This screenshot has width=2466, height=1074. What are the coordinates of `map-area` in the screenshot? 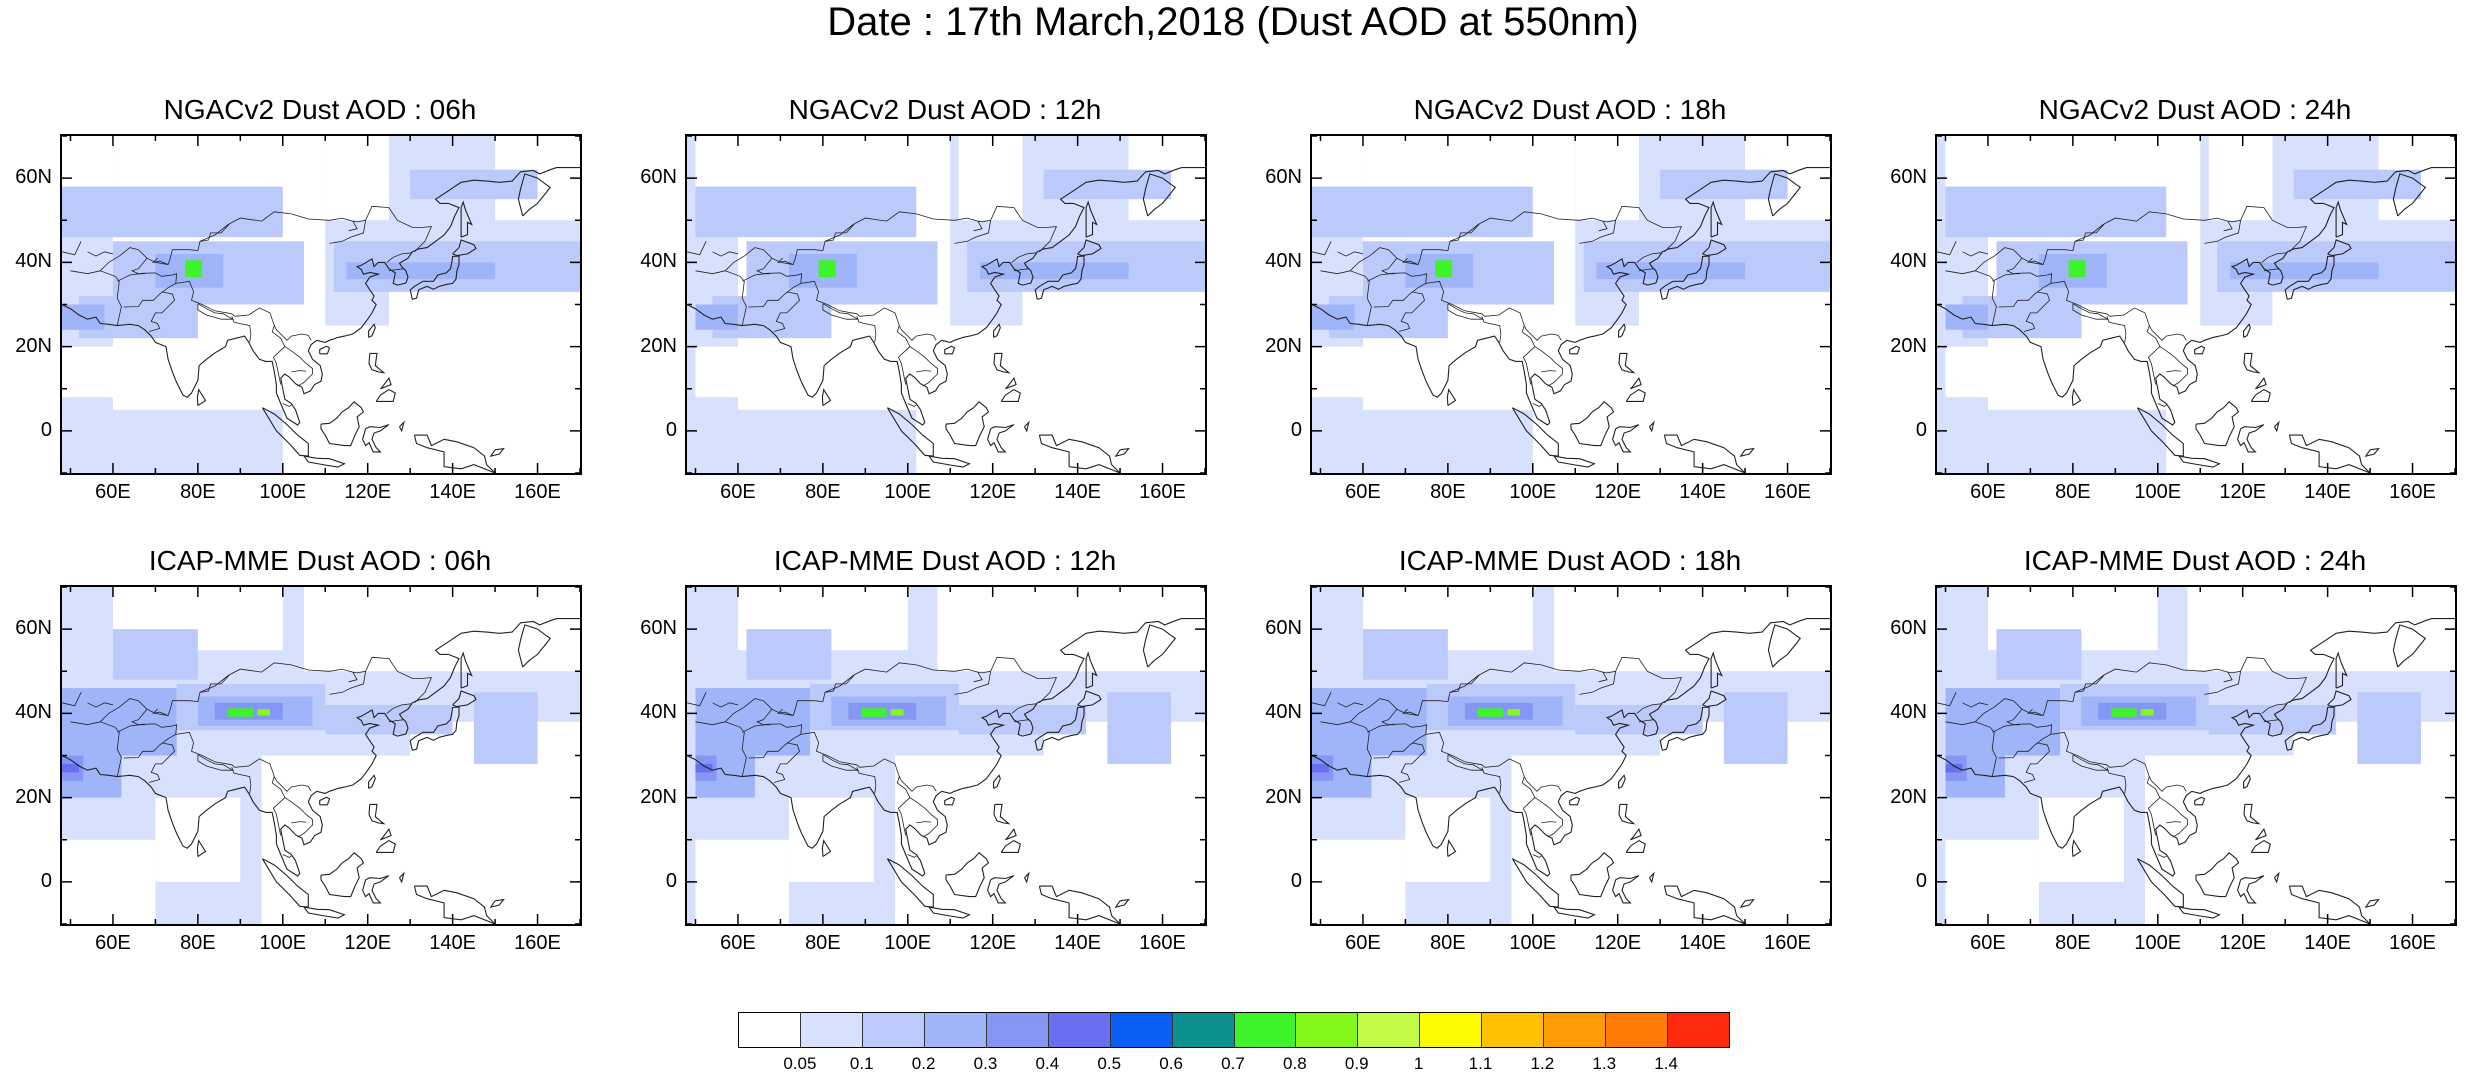 It's located at (946, 755).